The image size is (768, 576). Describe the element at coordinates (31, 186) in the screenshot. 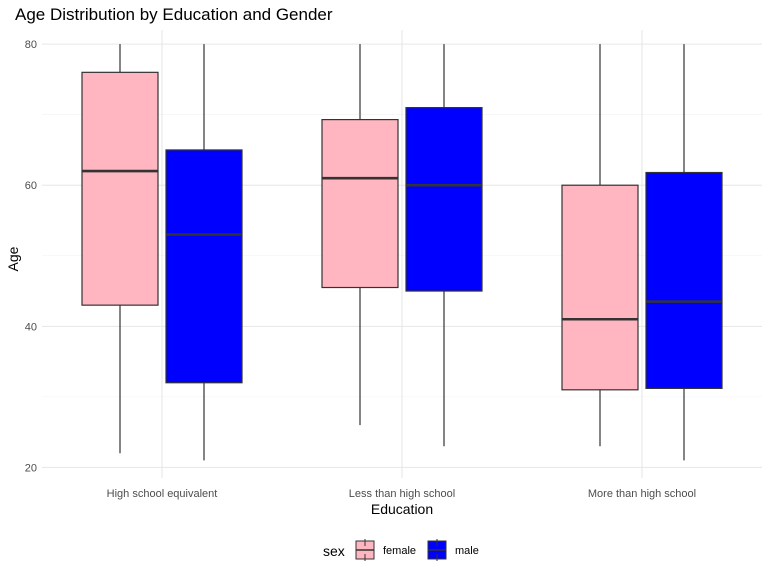

I see `y-tick-label: 60` at that location.